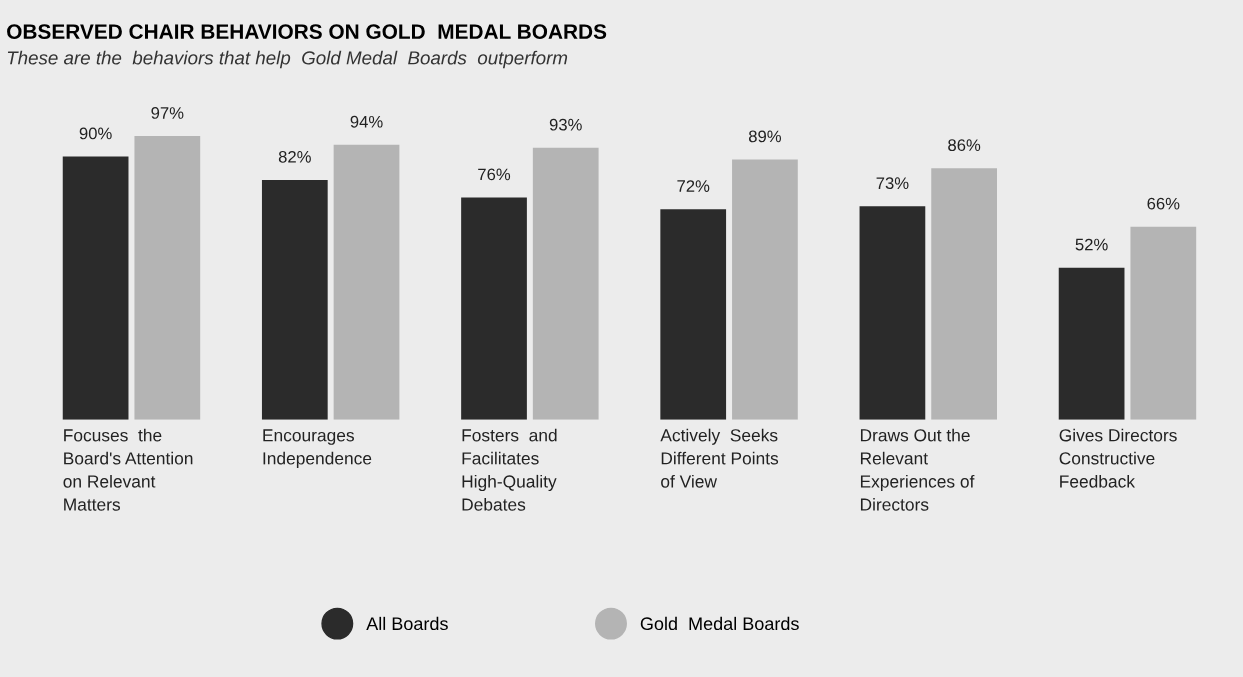 The height and width of the screenshot is (677, 1243). I want to click on data-label: 90%, so click(95, 133).